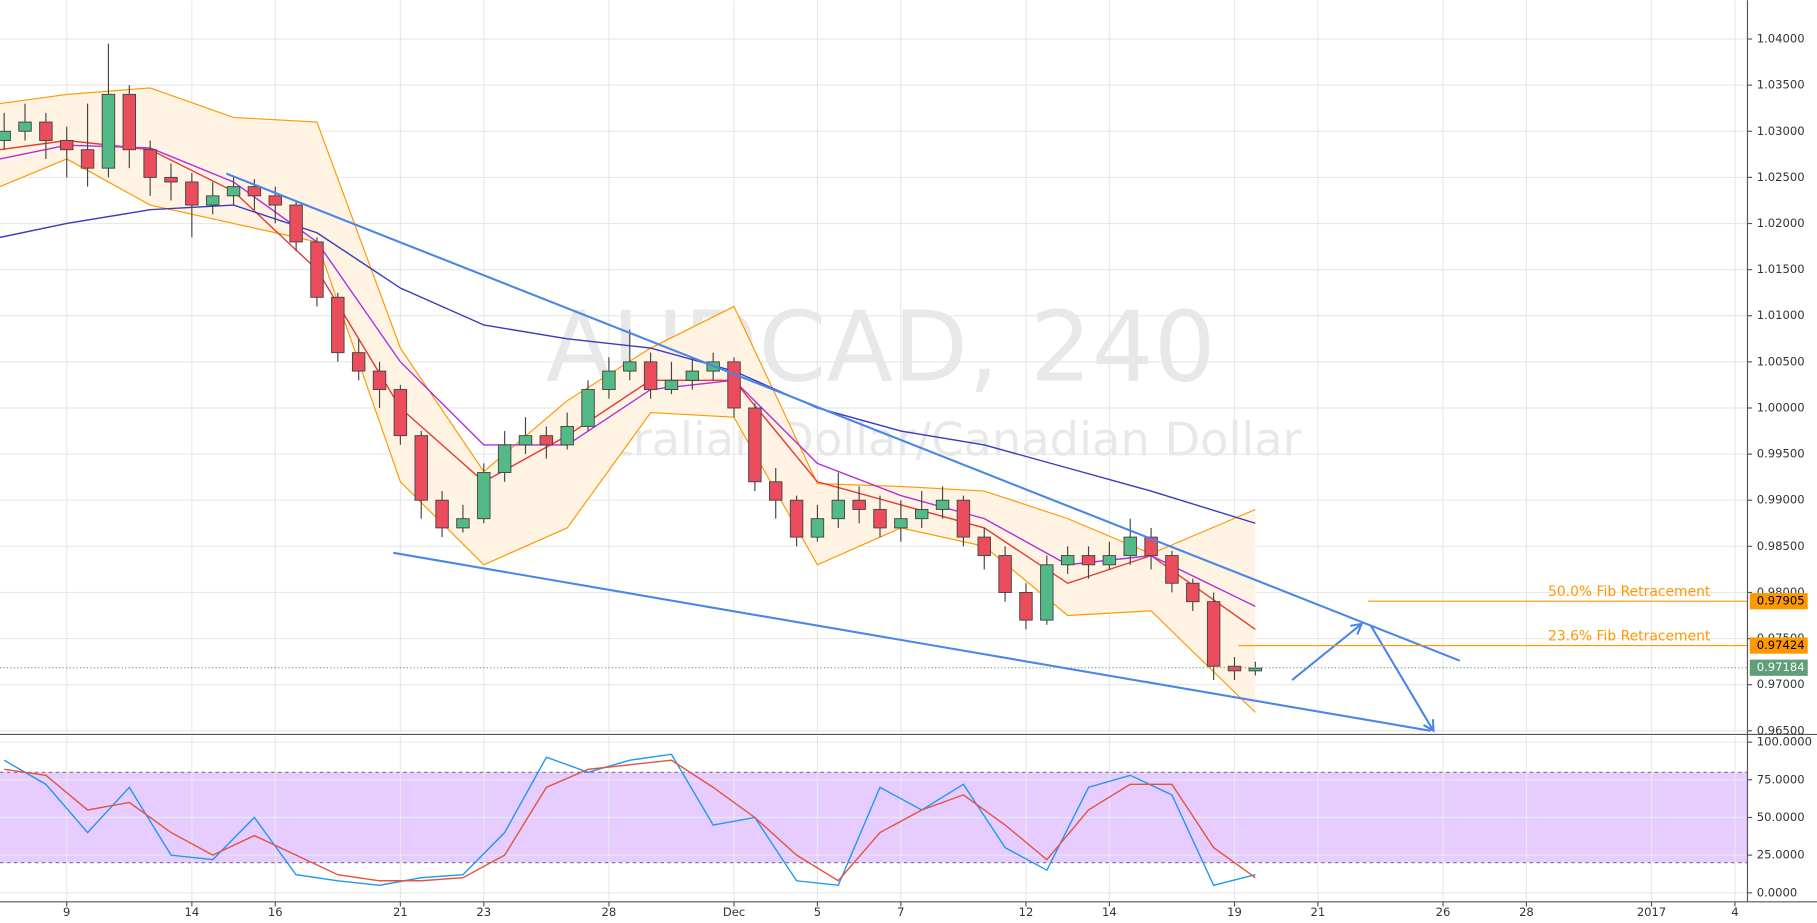 The height and width of the screenshot is (923, 1817). I want to click on y-tick-label: 0.97000, so click(1781, 684).